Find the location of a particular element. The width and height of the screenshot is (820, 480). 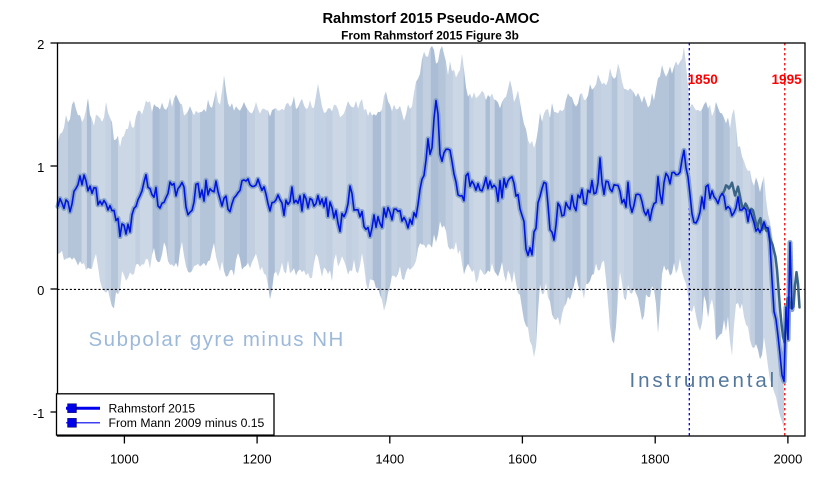

svg-text: Rahmstorf 2015 Pseudo-AMOC is located at coordinates (430, 19).